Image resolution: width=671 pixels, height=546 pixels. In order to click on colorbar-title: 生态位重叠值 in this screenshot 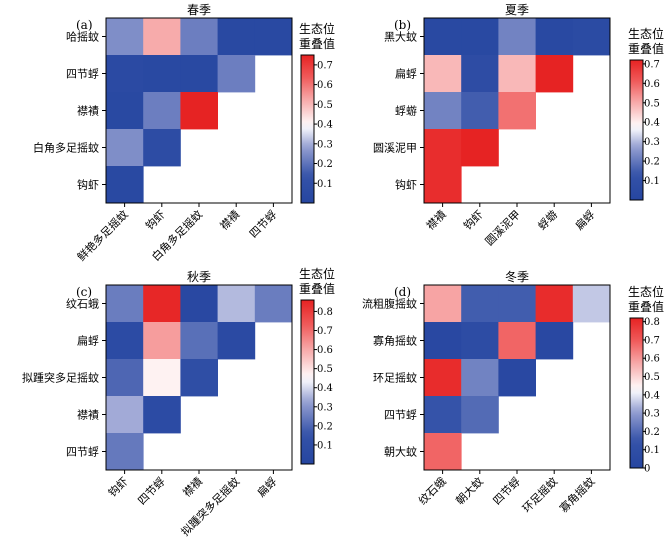, I will do `click(646, 299)`.